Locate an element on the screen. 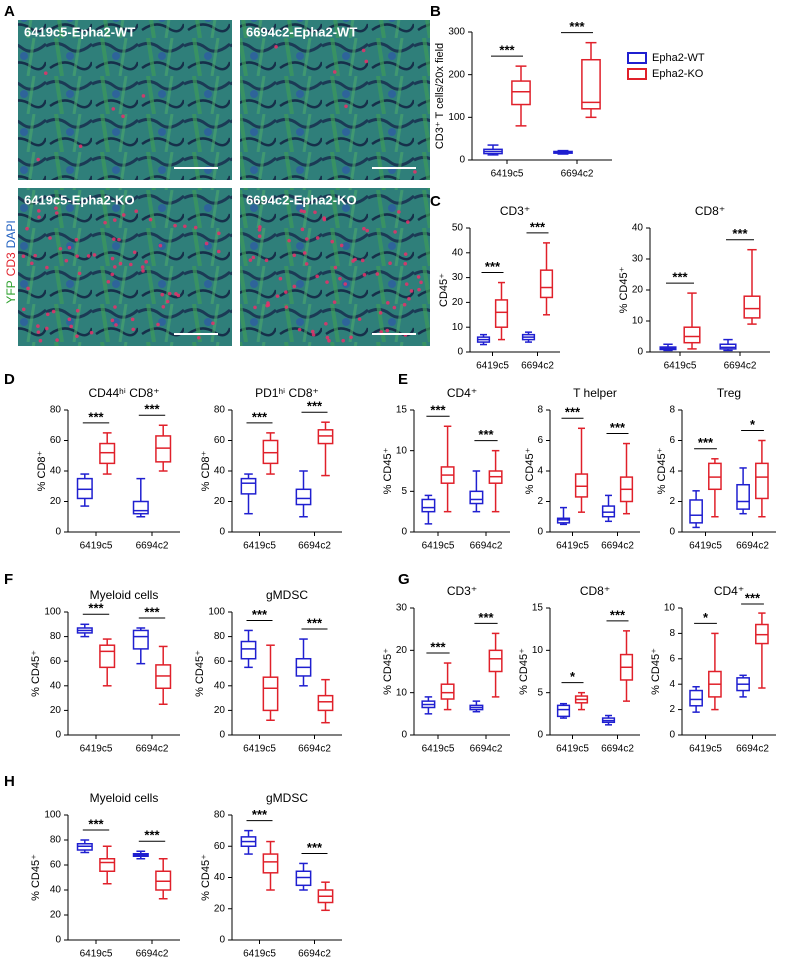 The height and width of the screenshot is (970, 789). image-label: 6419c5-Epha2-WT is located at coordinates (79, 31).